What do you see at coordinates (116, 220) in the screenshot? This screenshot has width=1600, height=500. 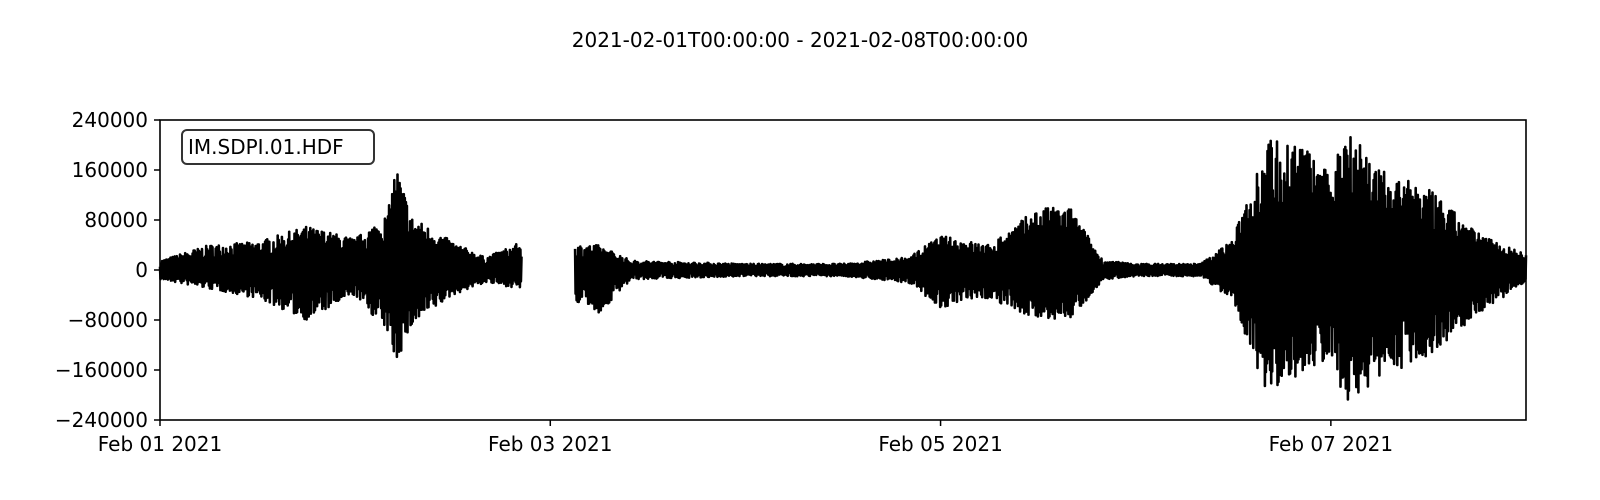 I see `y-tick-label: 80000` at bounding box center [116, 220].